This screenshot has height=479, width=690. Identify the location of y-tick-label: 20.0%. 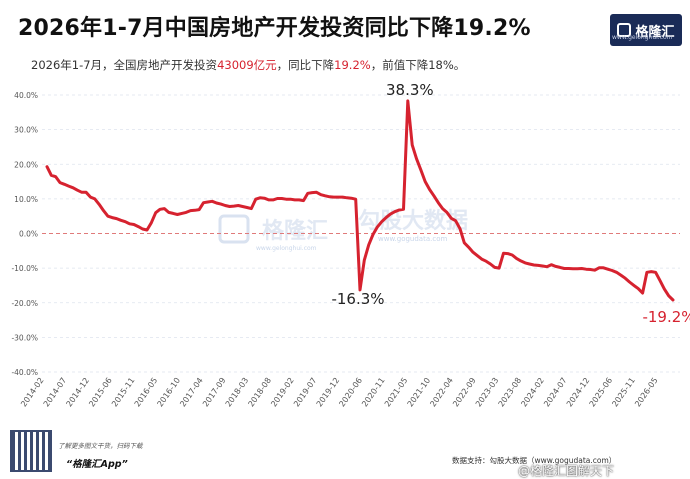
(26, 164).